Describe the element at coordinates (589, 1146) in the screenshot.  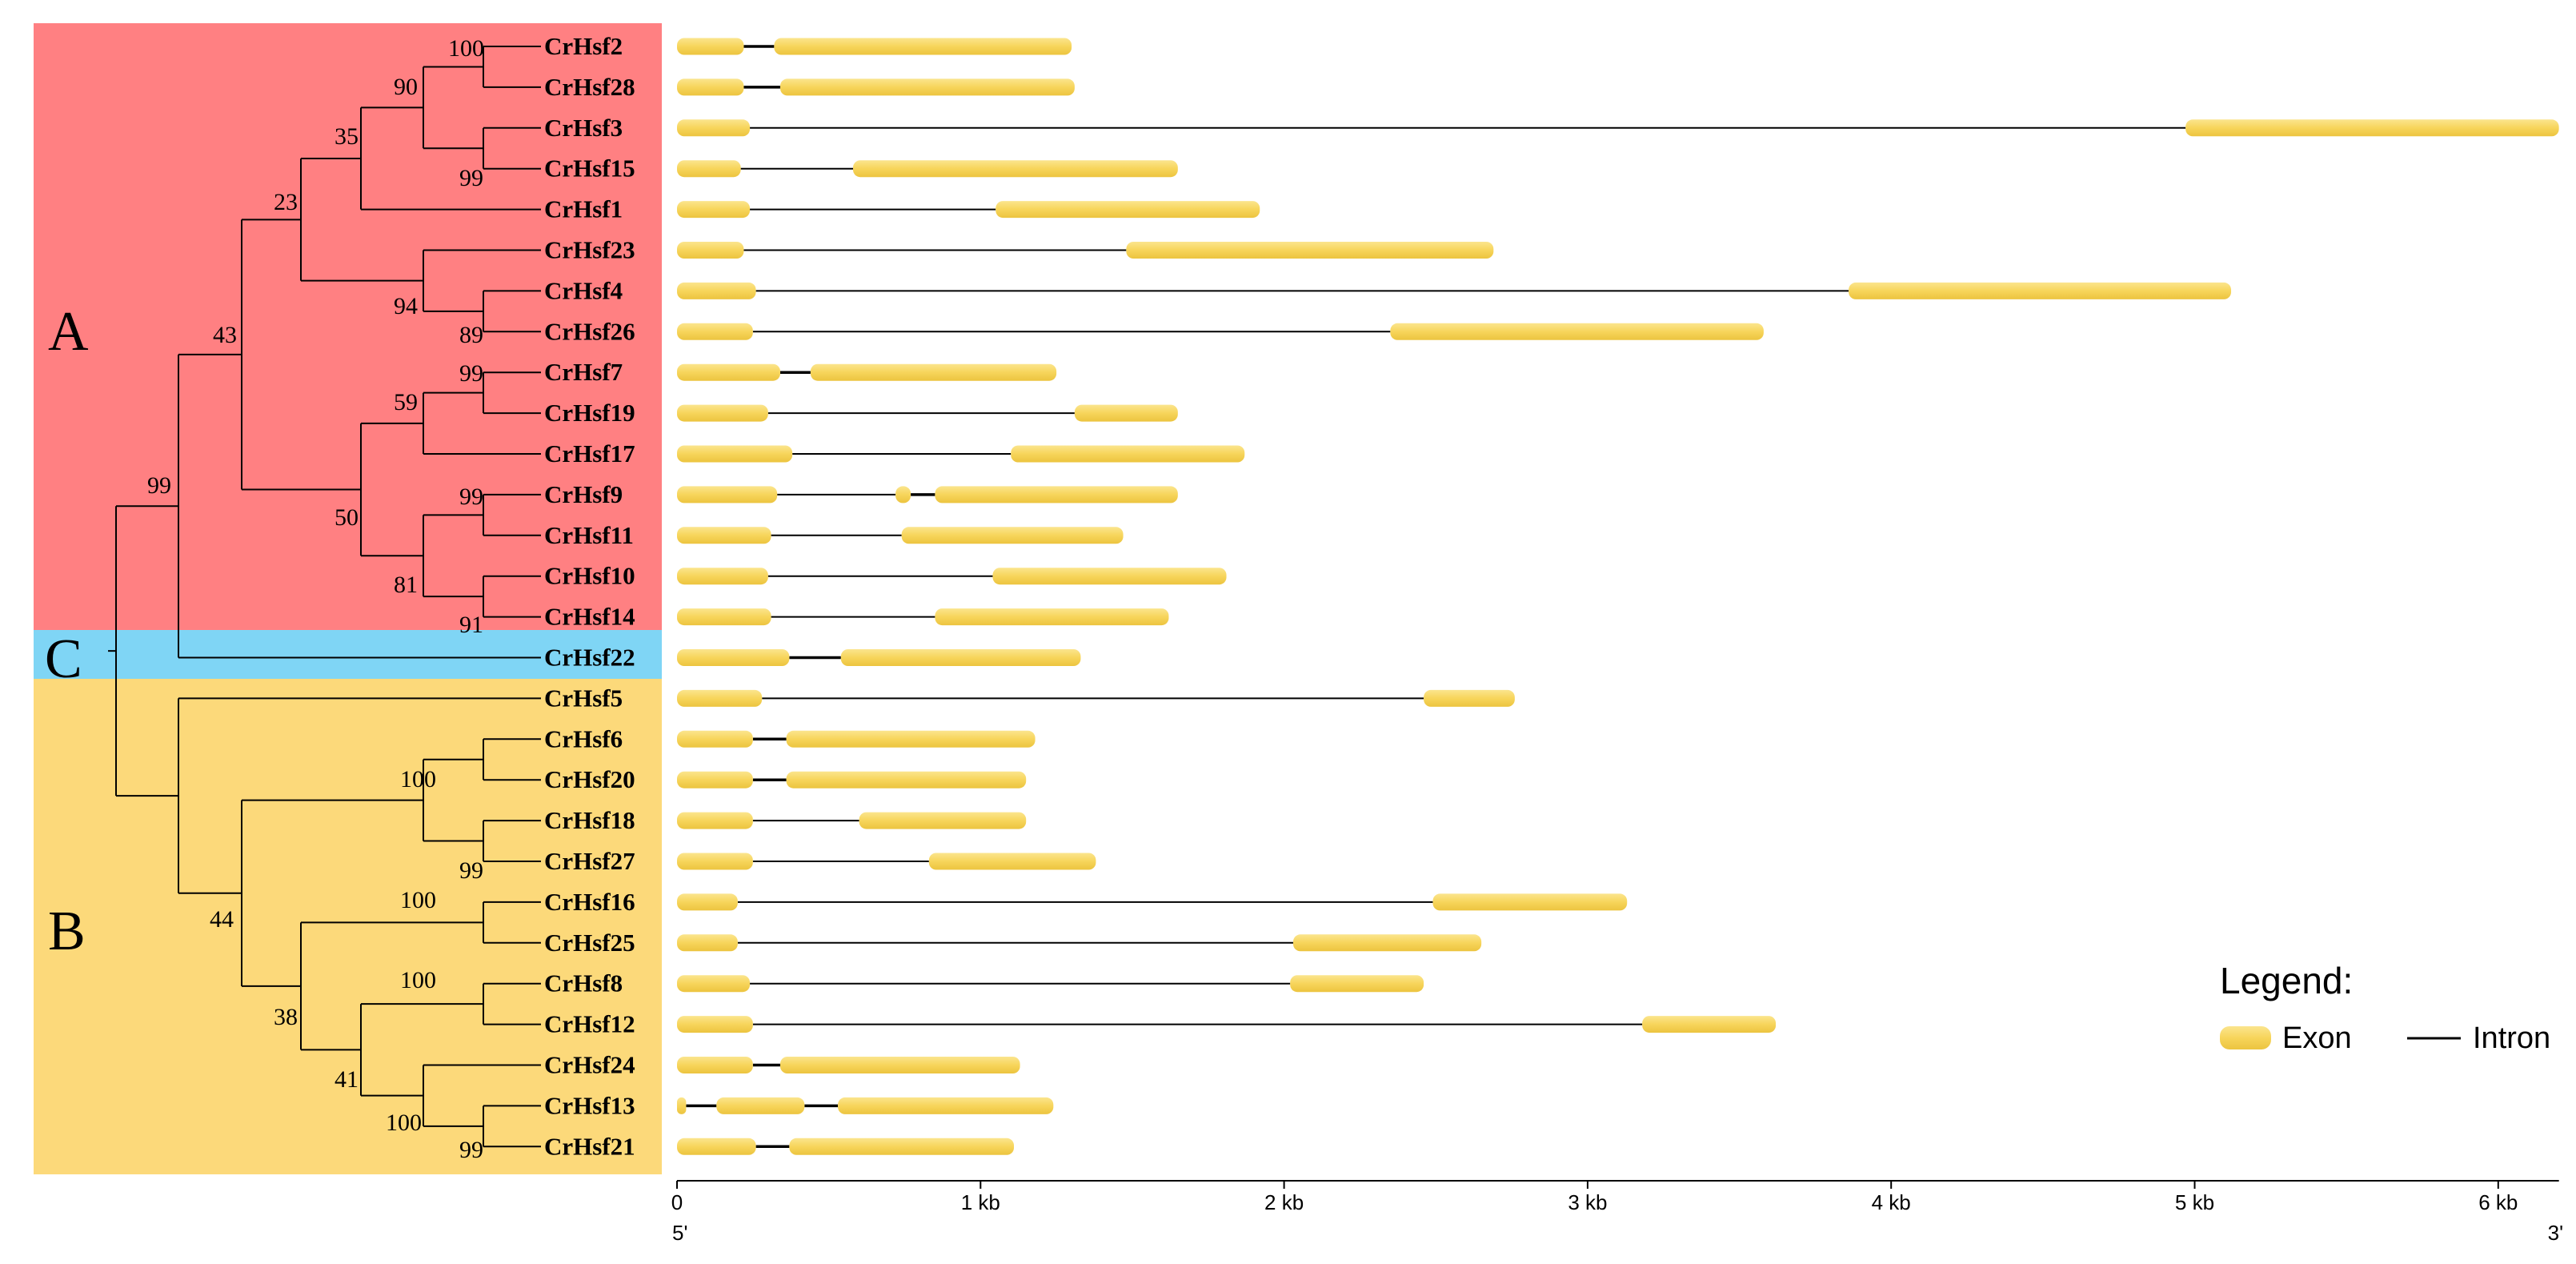
I see `gene-label: CrHsf21` at that location.